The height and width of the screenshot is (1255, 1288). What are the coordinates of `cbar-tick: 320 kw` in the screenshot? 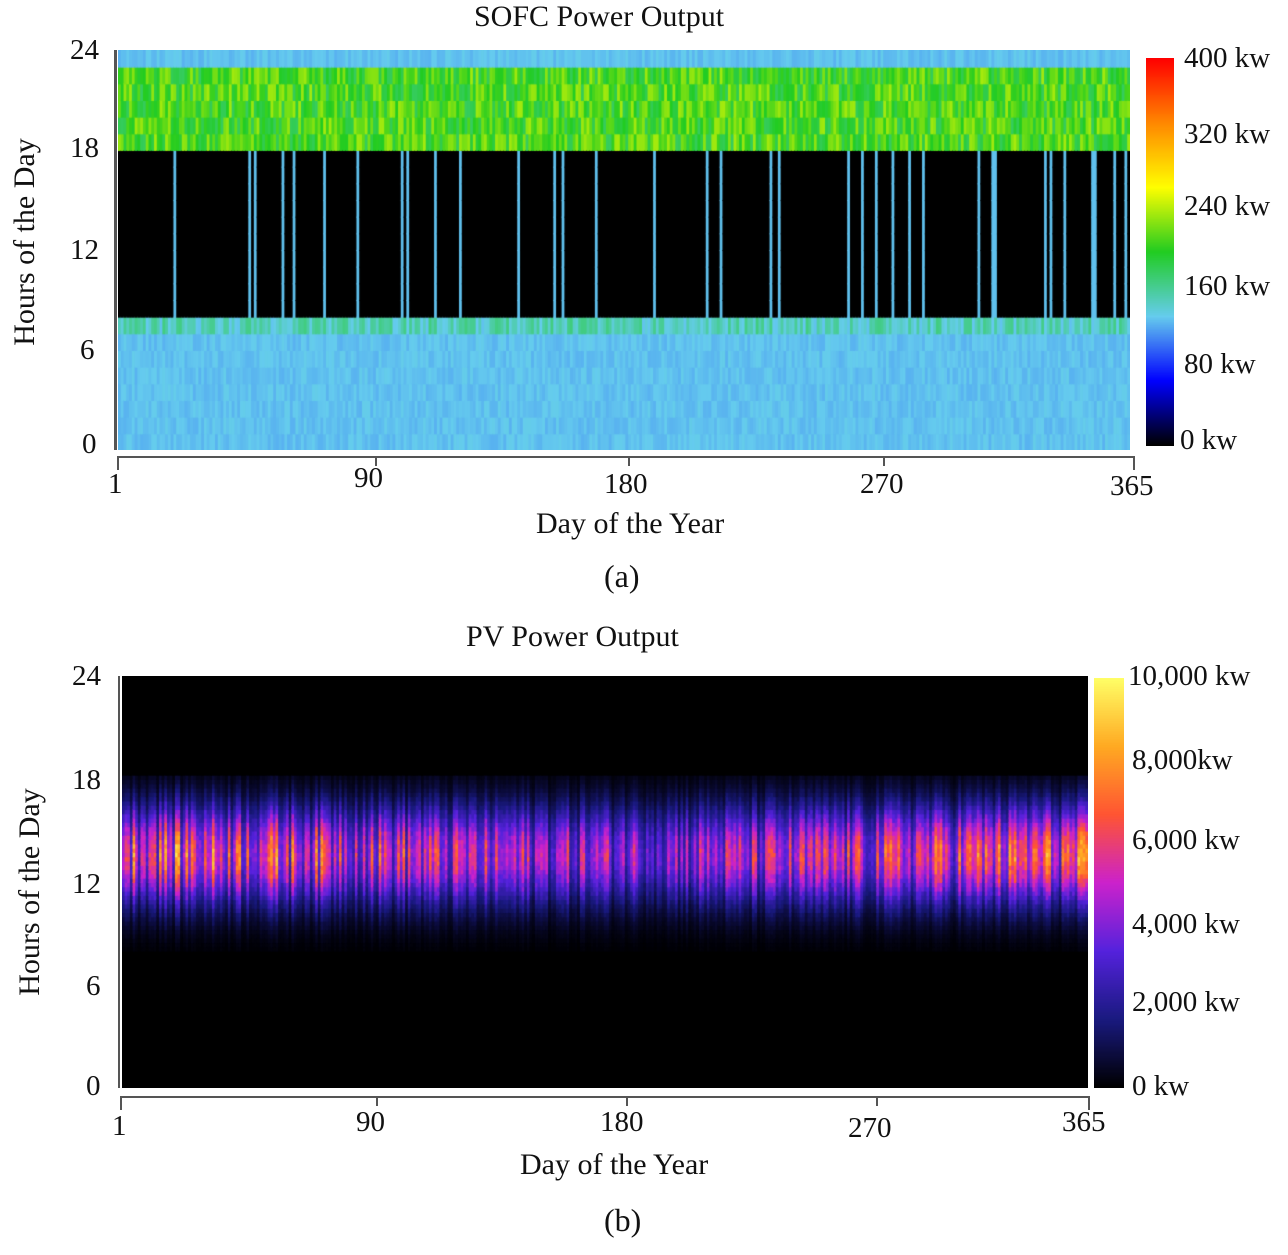 It's located at (1227, 134).